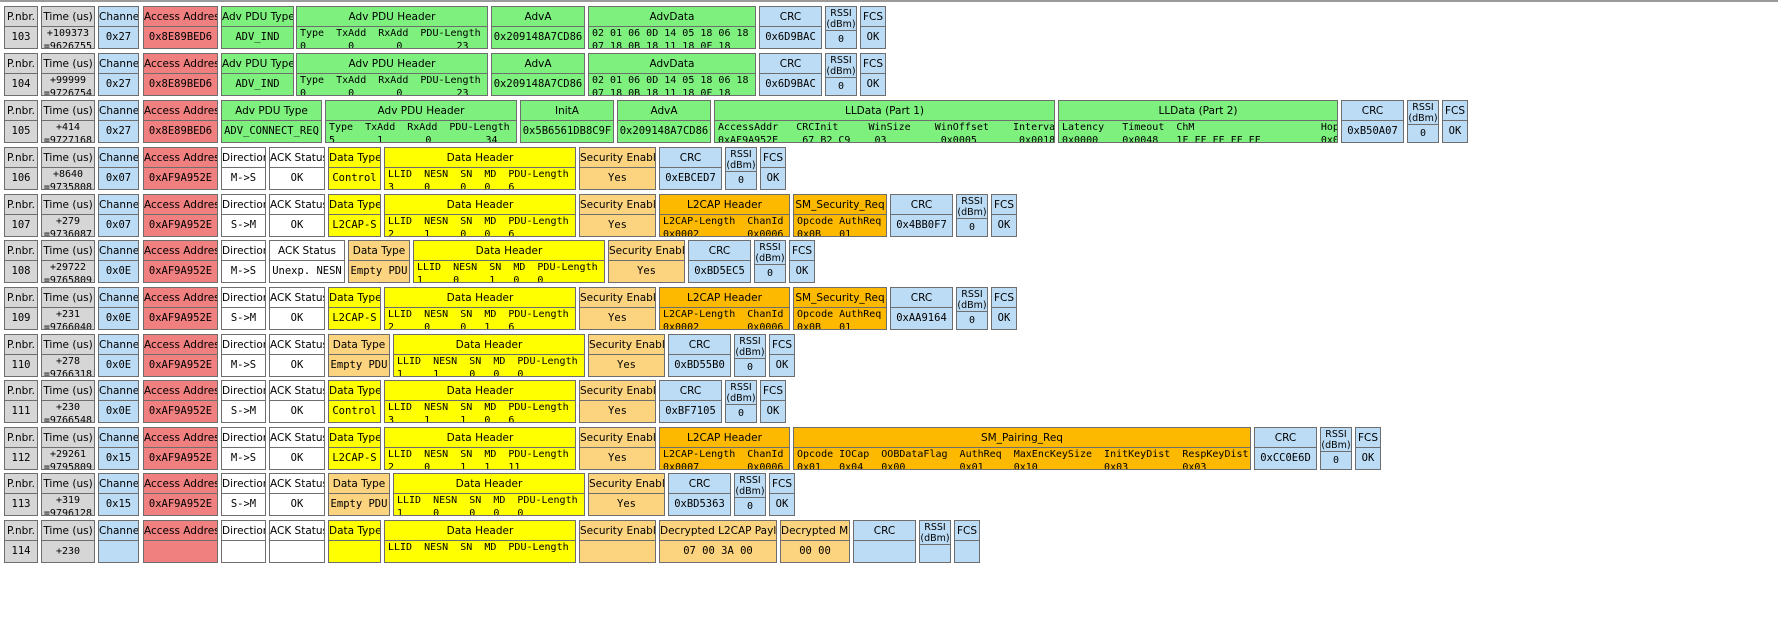 The image size is (1778, 619). Describe the element at coordinates (840, 215) in the screenshot. I see `sm-security-req-cell: SM_Security_Req Opcode AuthReq 0x0B 01` at that location.